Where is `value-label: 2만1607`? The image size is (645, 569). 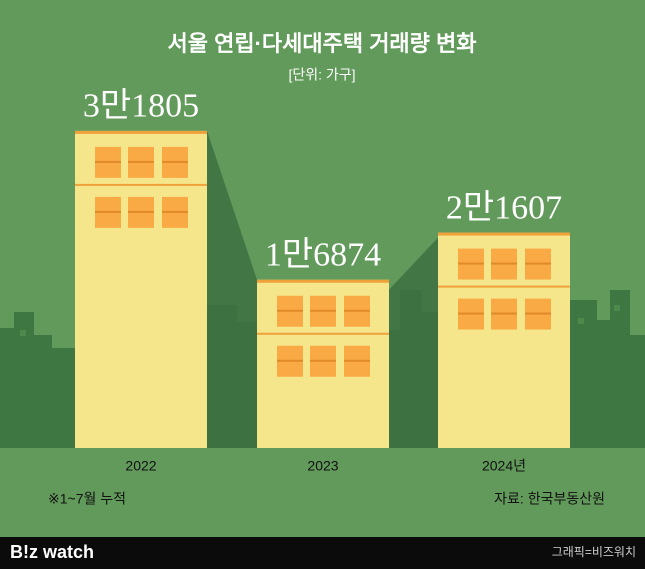
value-label: 2만1607 is located at coordinates (504, 207).